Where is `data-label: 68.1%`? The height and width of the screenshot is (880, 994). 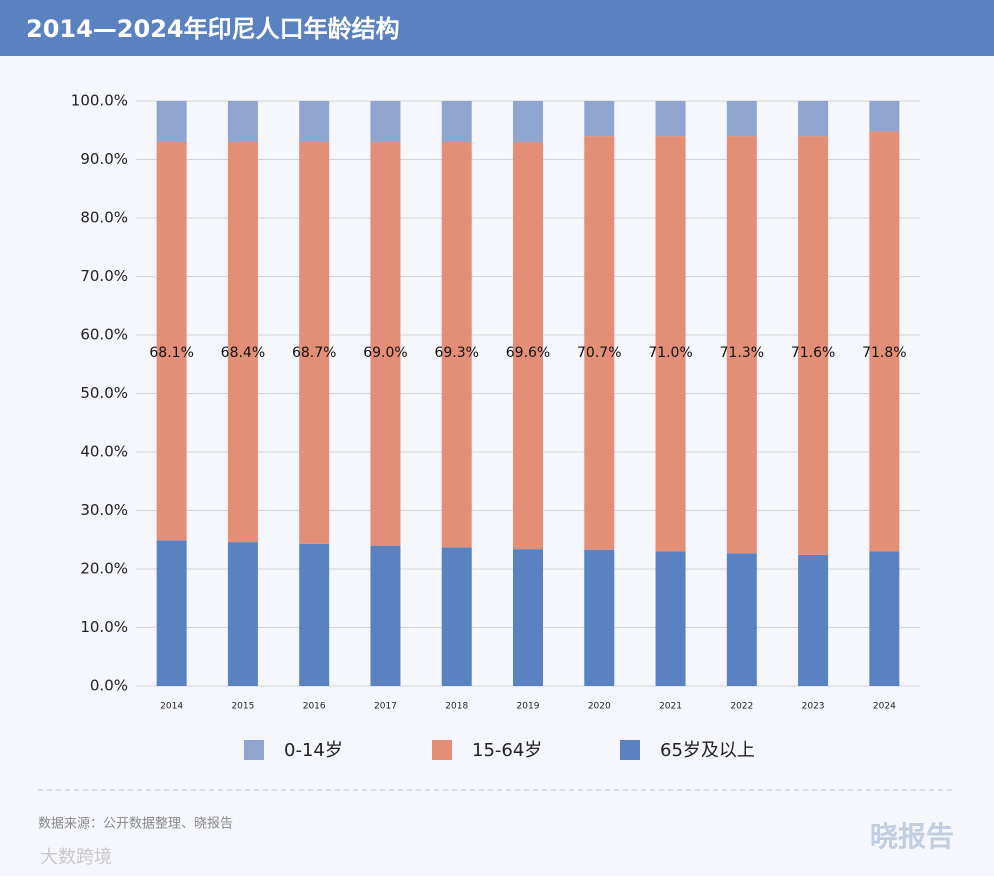
data-label: 68.1% is located at coordinates (171, 353).